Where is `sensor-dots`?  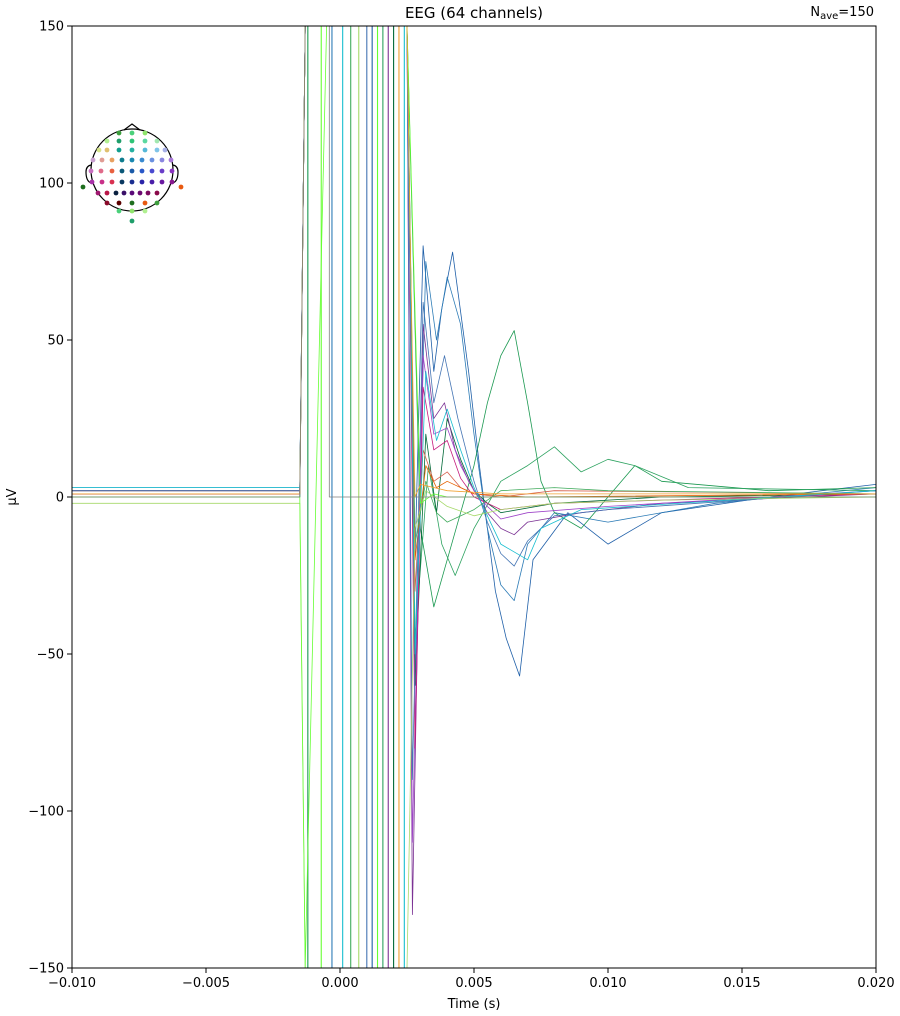
sensor-dots is located at coordinates (132, 177).